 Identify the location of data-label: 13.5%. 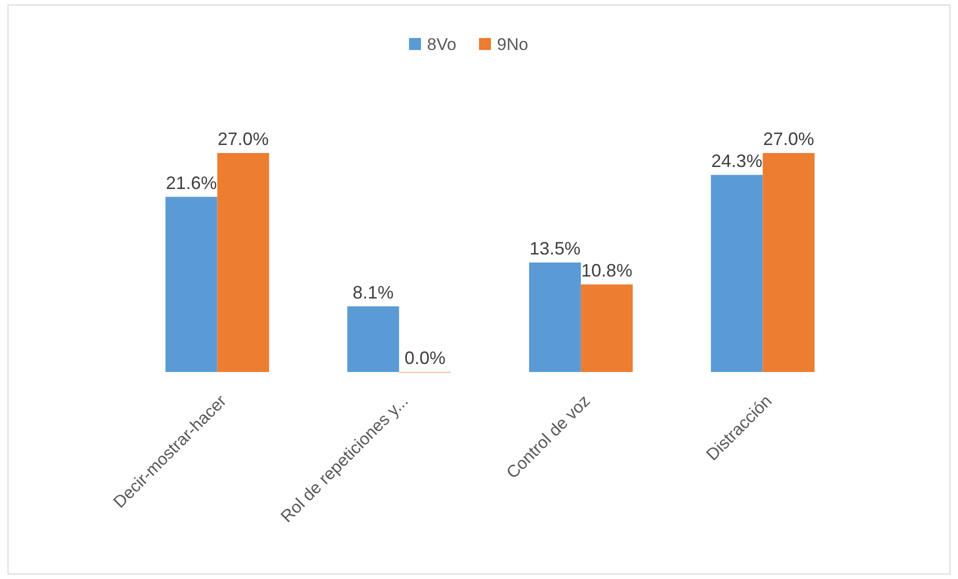
(555, 248).